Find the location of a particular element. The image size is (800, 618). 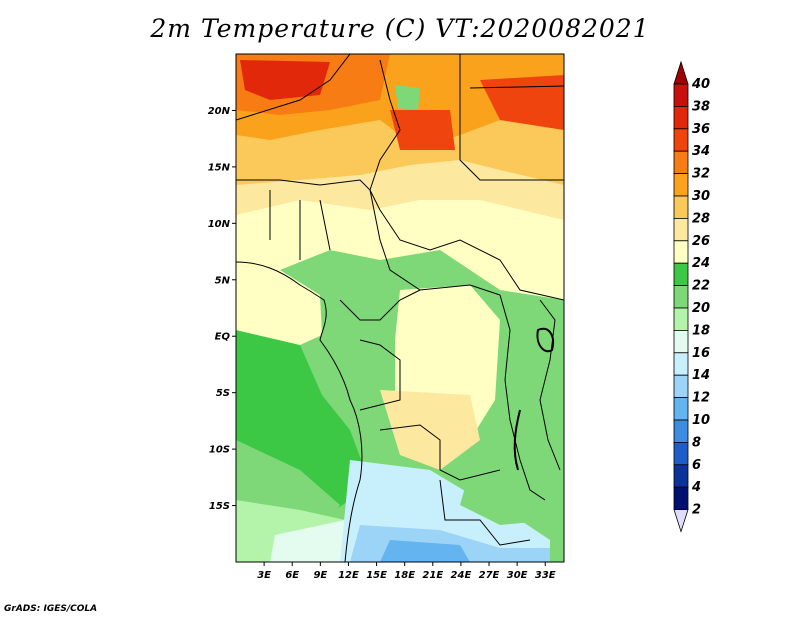

colorbar-top-arrow is located at coordinates (681, 72).